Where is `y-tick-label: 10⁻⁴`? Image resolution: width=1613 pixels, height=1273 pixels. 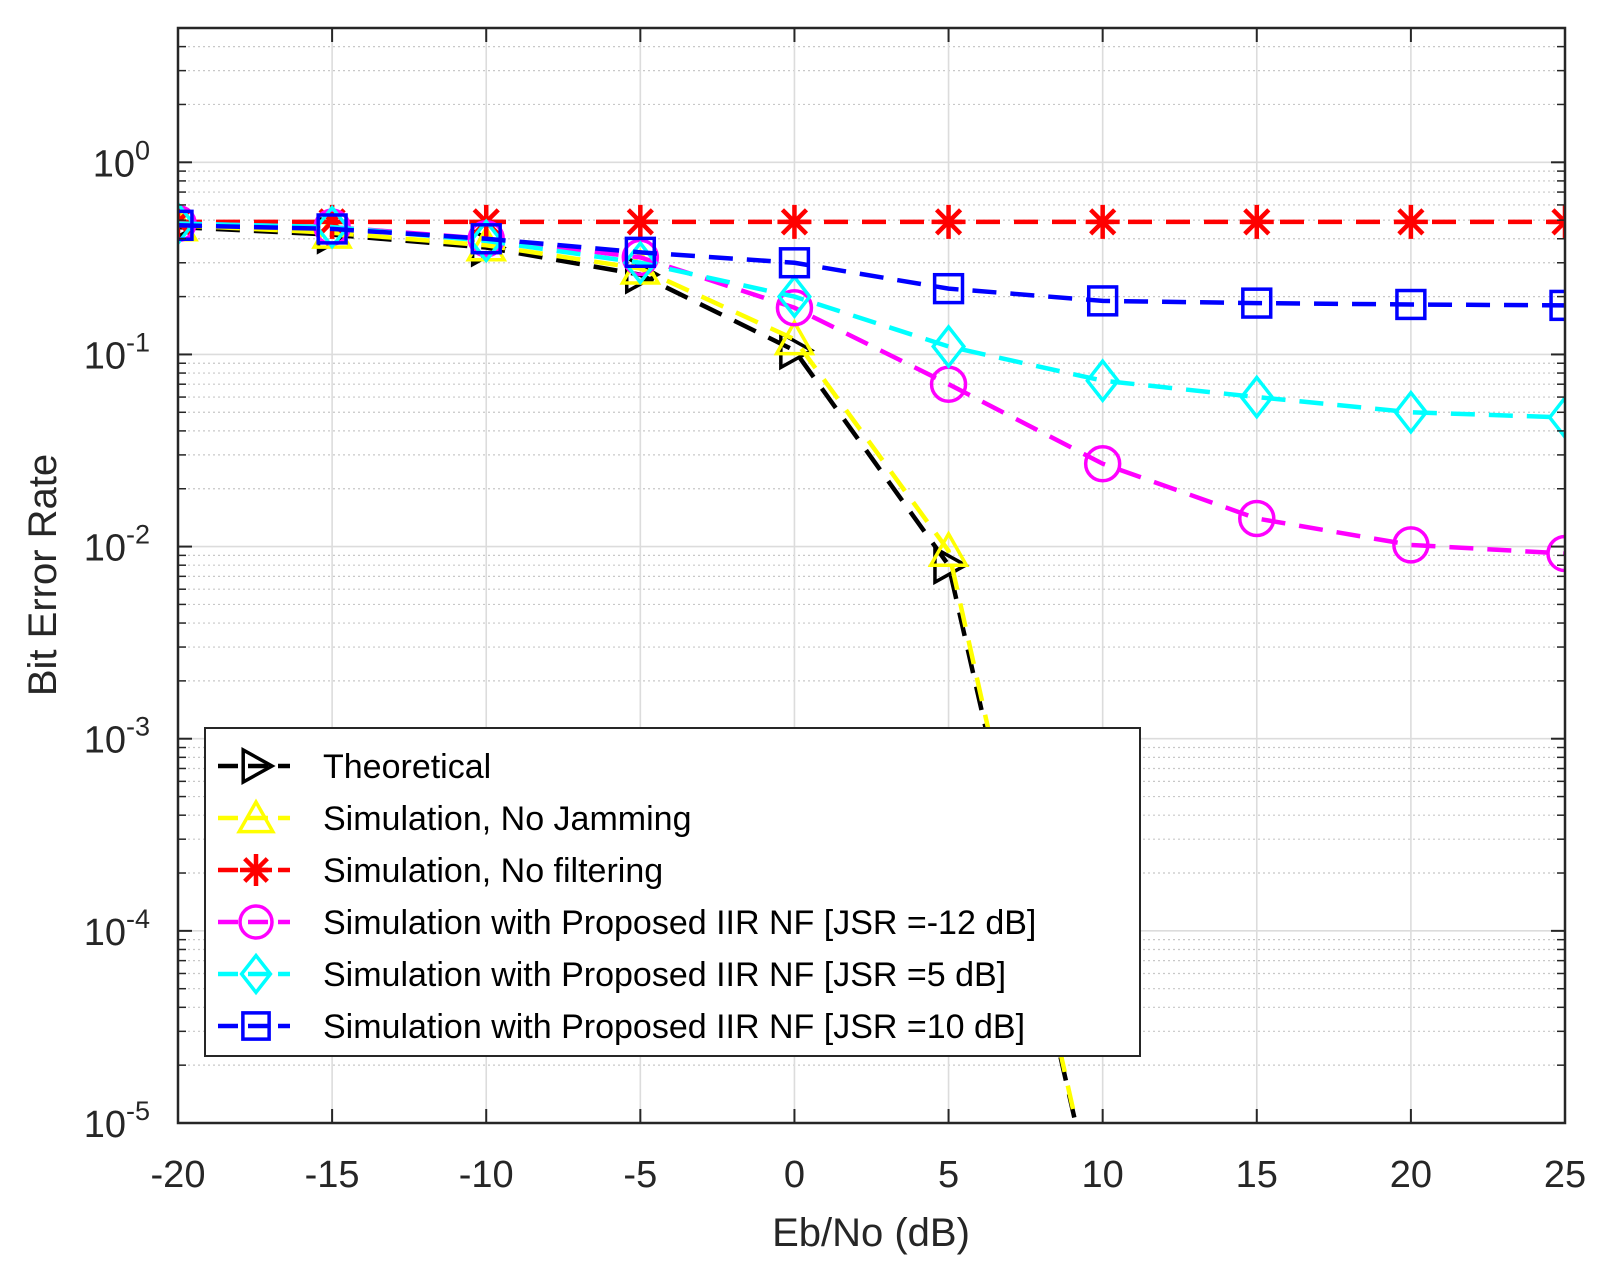
y-tick-label: 10⁻⁴ is located at coordinates (117, 929).